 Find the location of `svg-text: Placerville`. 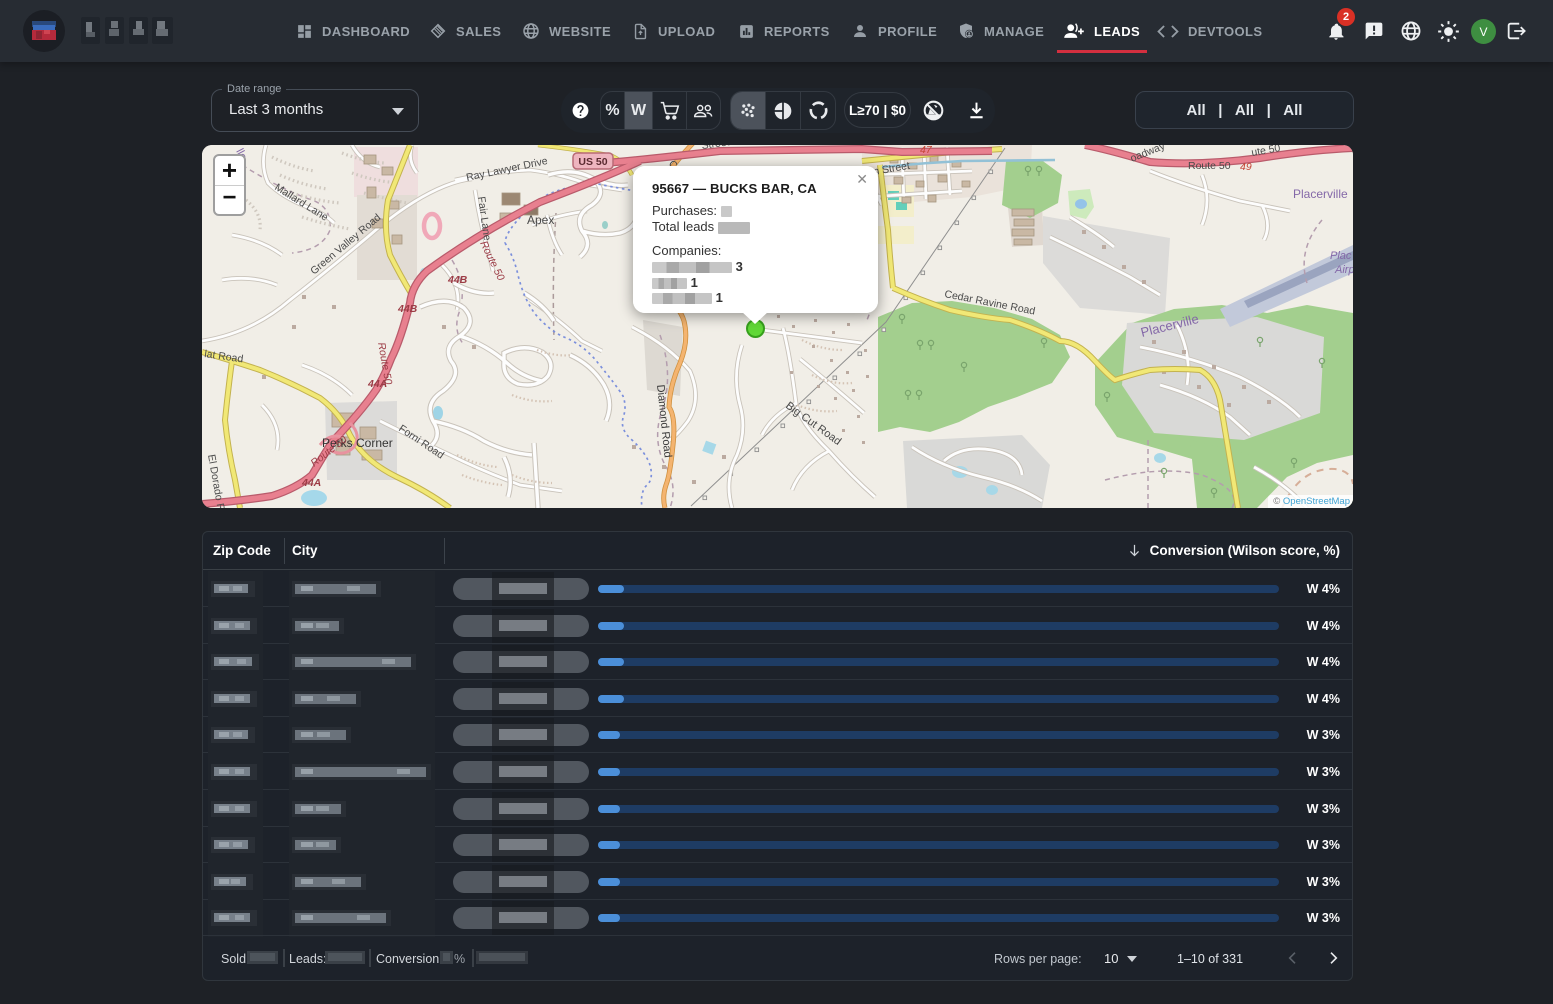

svg-text: Placerville is located at coordinates (1320, 194).